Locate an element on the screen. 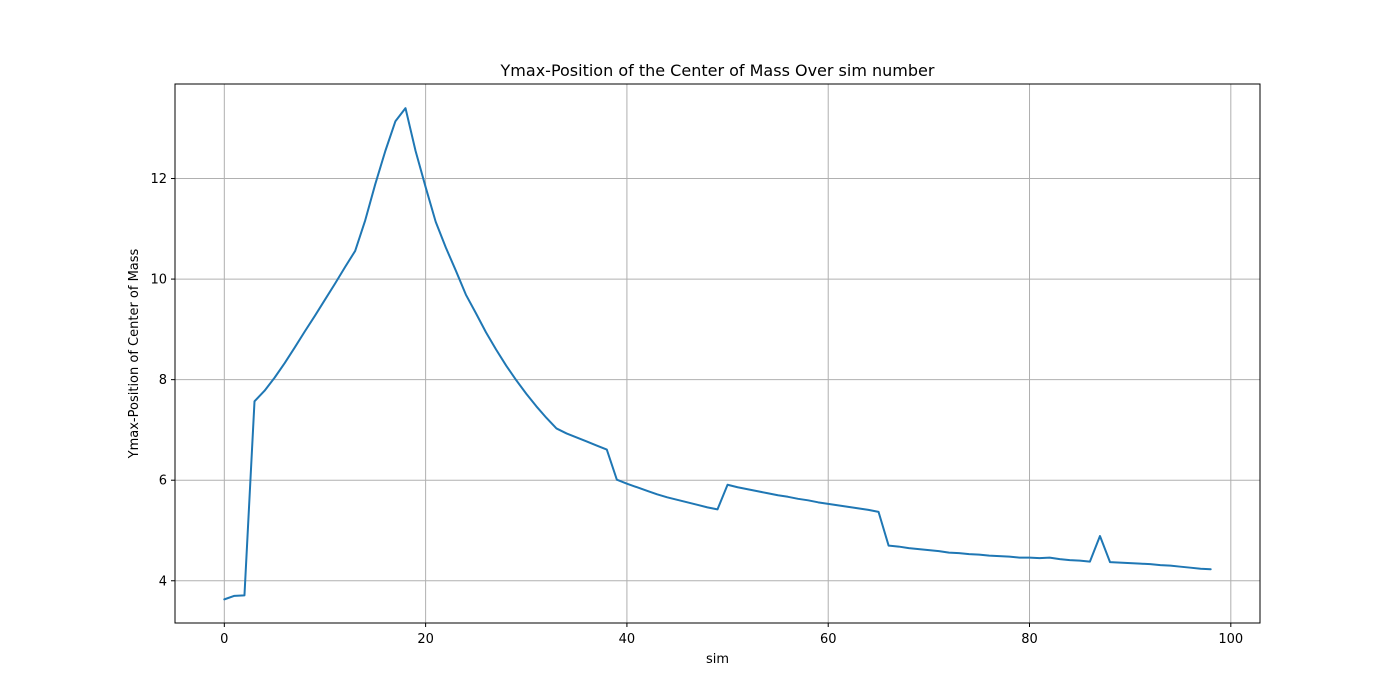 This screenshot has width=1400, height=700. y-axis-title: Ymax-Position of Center of Mass is located at coordinates (134, 353).